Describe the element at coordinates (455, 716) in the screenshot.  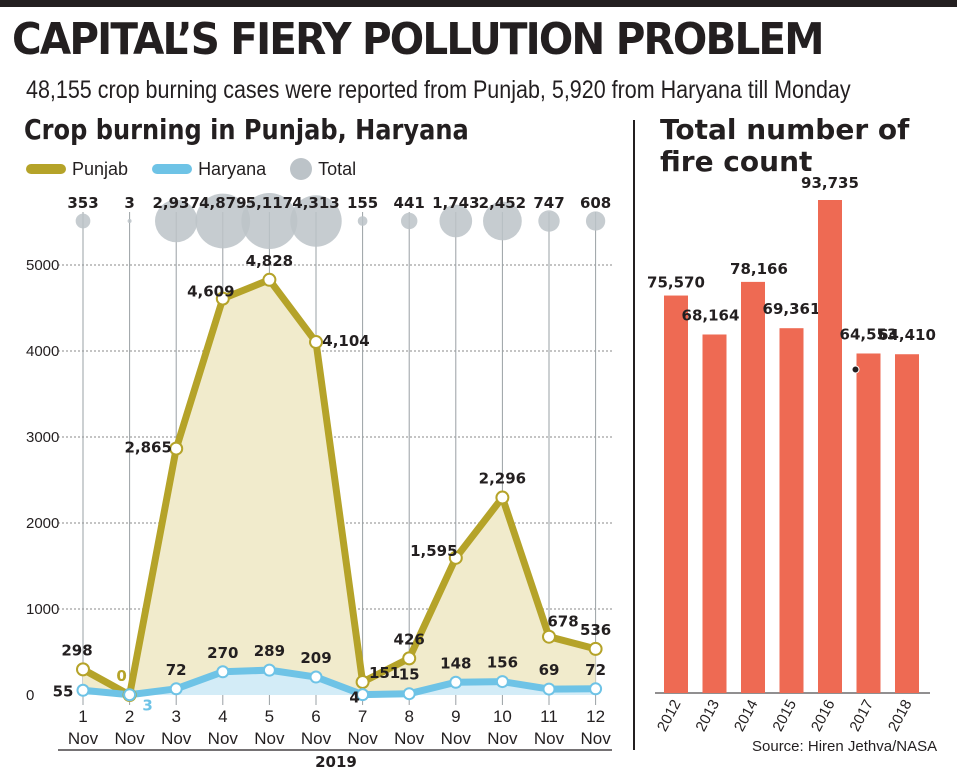
I see `x-tick-day: 9` at that location.